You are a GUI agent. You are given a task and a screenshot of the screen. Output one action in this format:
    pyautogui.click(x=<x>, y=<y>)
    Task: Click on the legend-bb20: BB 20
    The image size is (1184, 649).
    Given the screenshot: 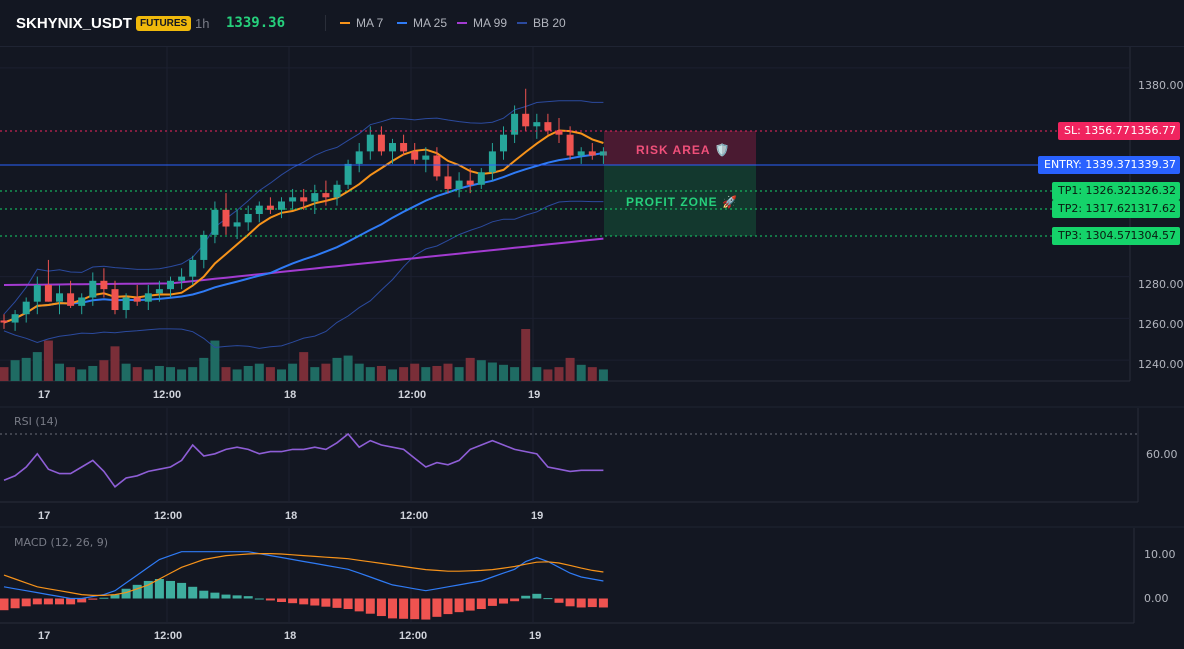 What is the action you would take?
    pyautogui.click(x=541, y=23)
    